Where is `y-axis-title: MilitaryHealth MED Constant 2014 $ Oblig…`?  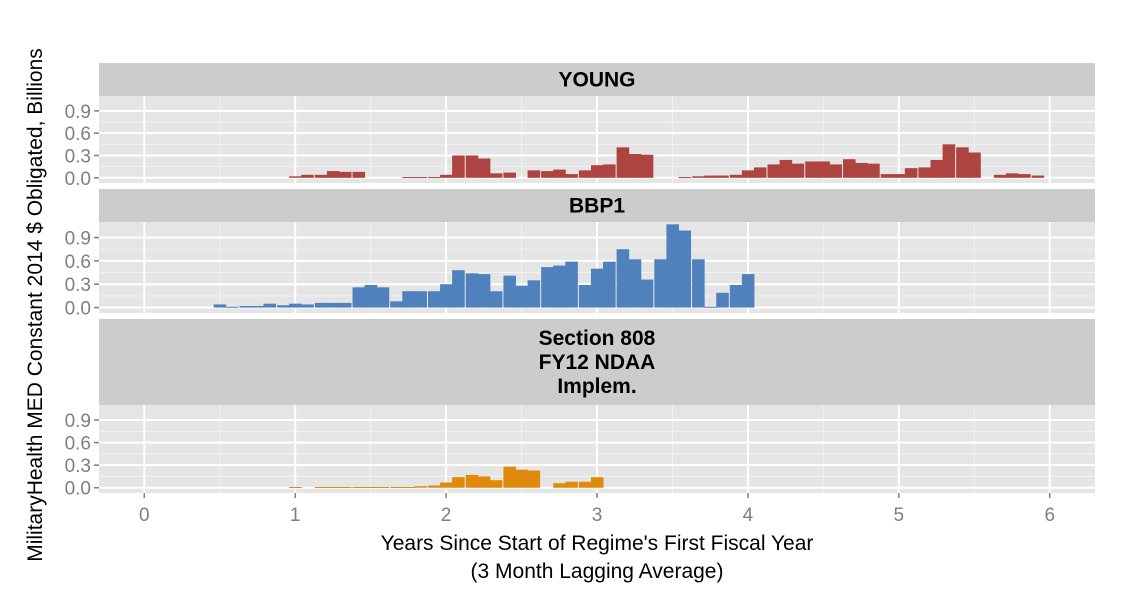
y-axis-title: MilitaryHealth MED Constant 2014 $ Oblig… is located at coordinates (35, 305).